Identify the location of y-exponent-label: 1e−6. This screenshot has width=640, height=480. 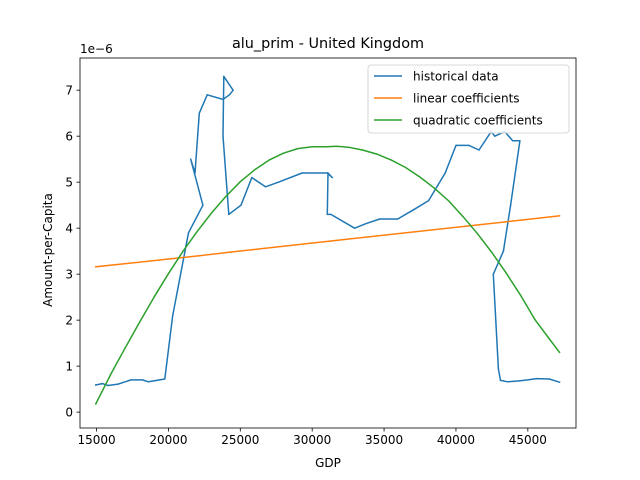
(96, 49).